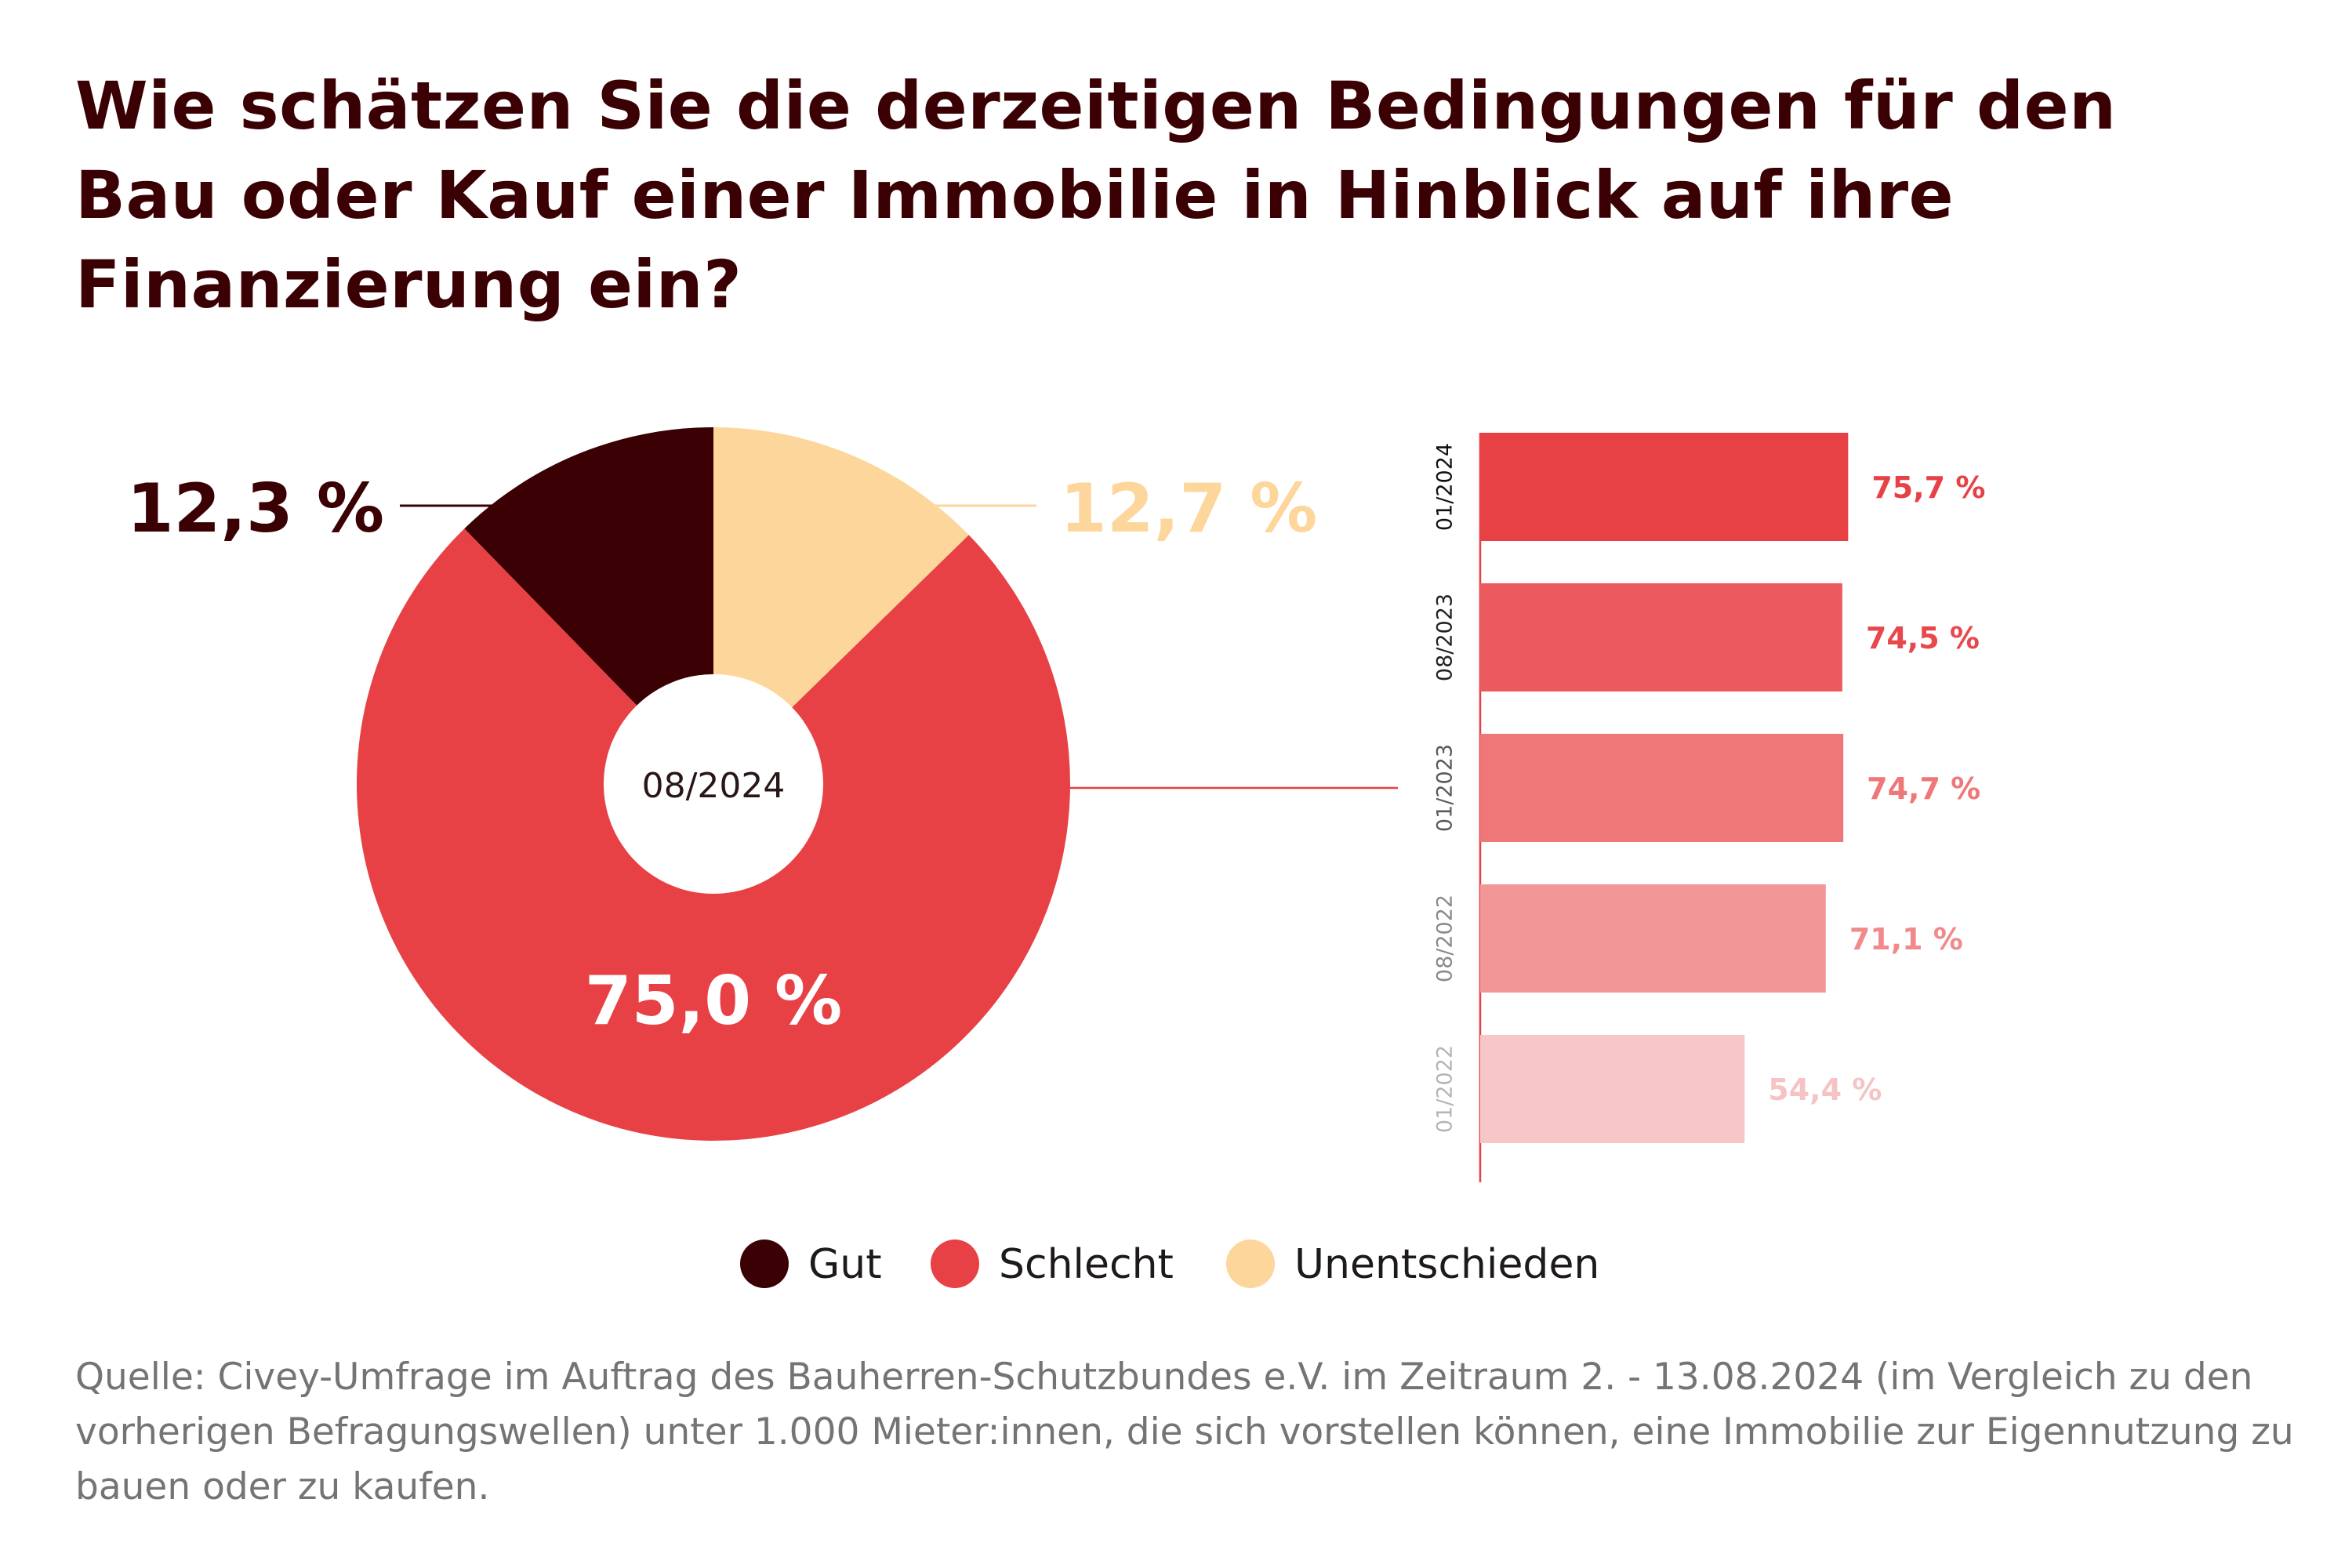 The image size is (2352, 1568). What do you see at coordinates (1661, 637) in the screenshot?
I see `bar-08-2023` at bounding box center [1661, 637].